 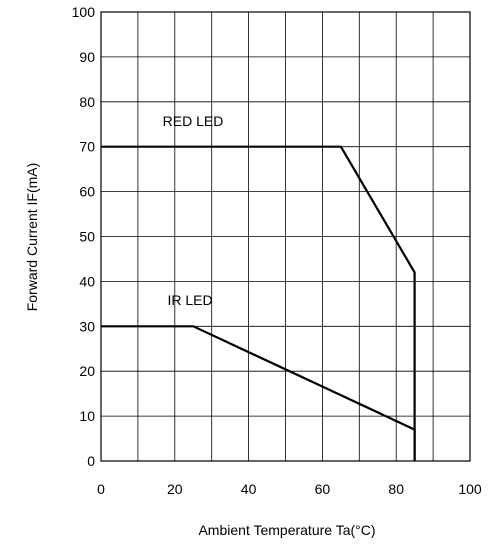 What do you see at coordinates (87, 192) in the screenshot?
I see `y-tick-label: 60` at bounding box center [87, 192].